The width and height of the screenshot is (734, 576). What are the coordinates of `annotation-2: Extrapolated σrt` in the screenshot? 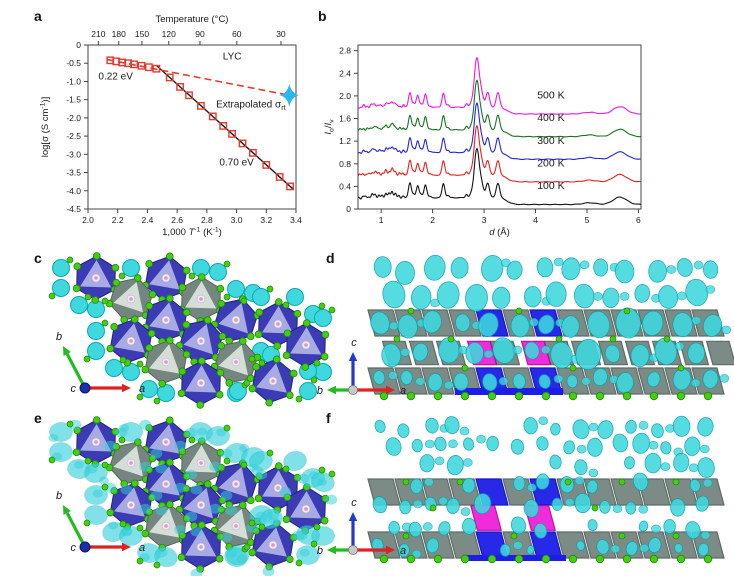 It's located at (251, 106).